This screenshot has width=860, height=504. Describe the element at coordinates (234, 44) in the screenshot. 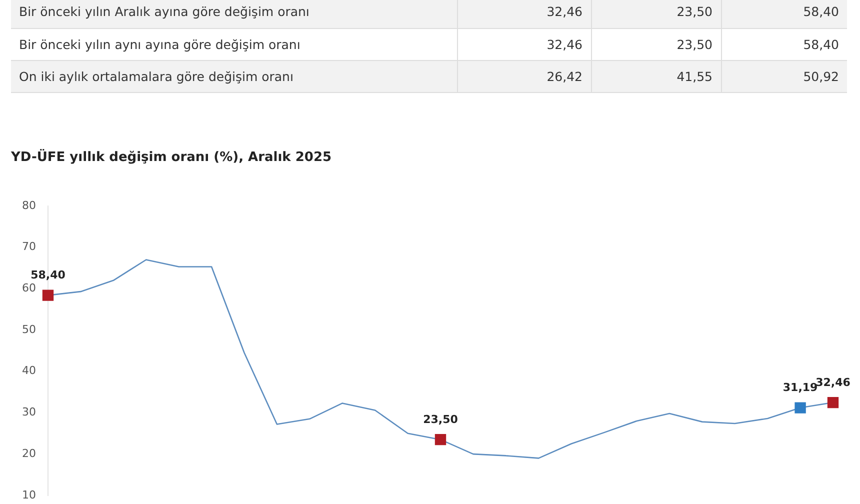

I see `text: Bir önceki yılın aynı ayına göre değişim oranı` at that location.